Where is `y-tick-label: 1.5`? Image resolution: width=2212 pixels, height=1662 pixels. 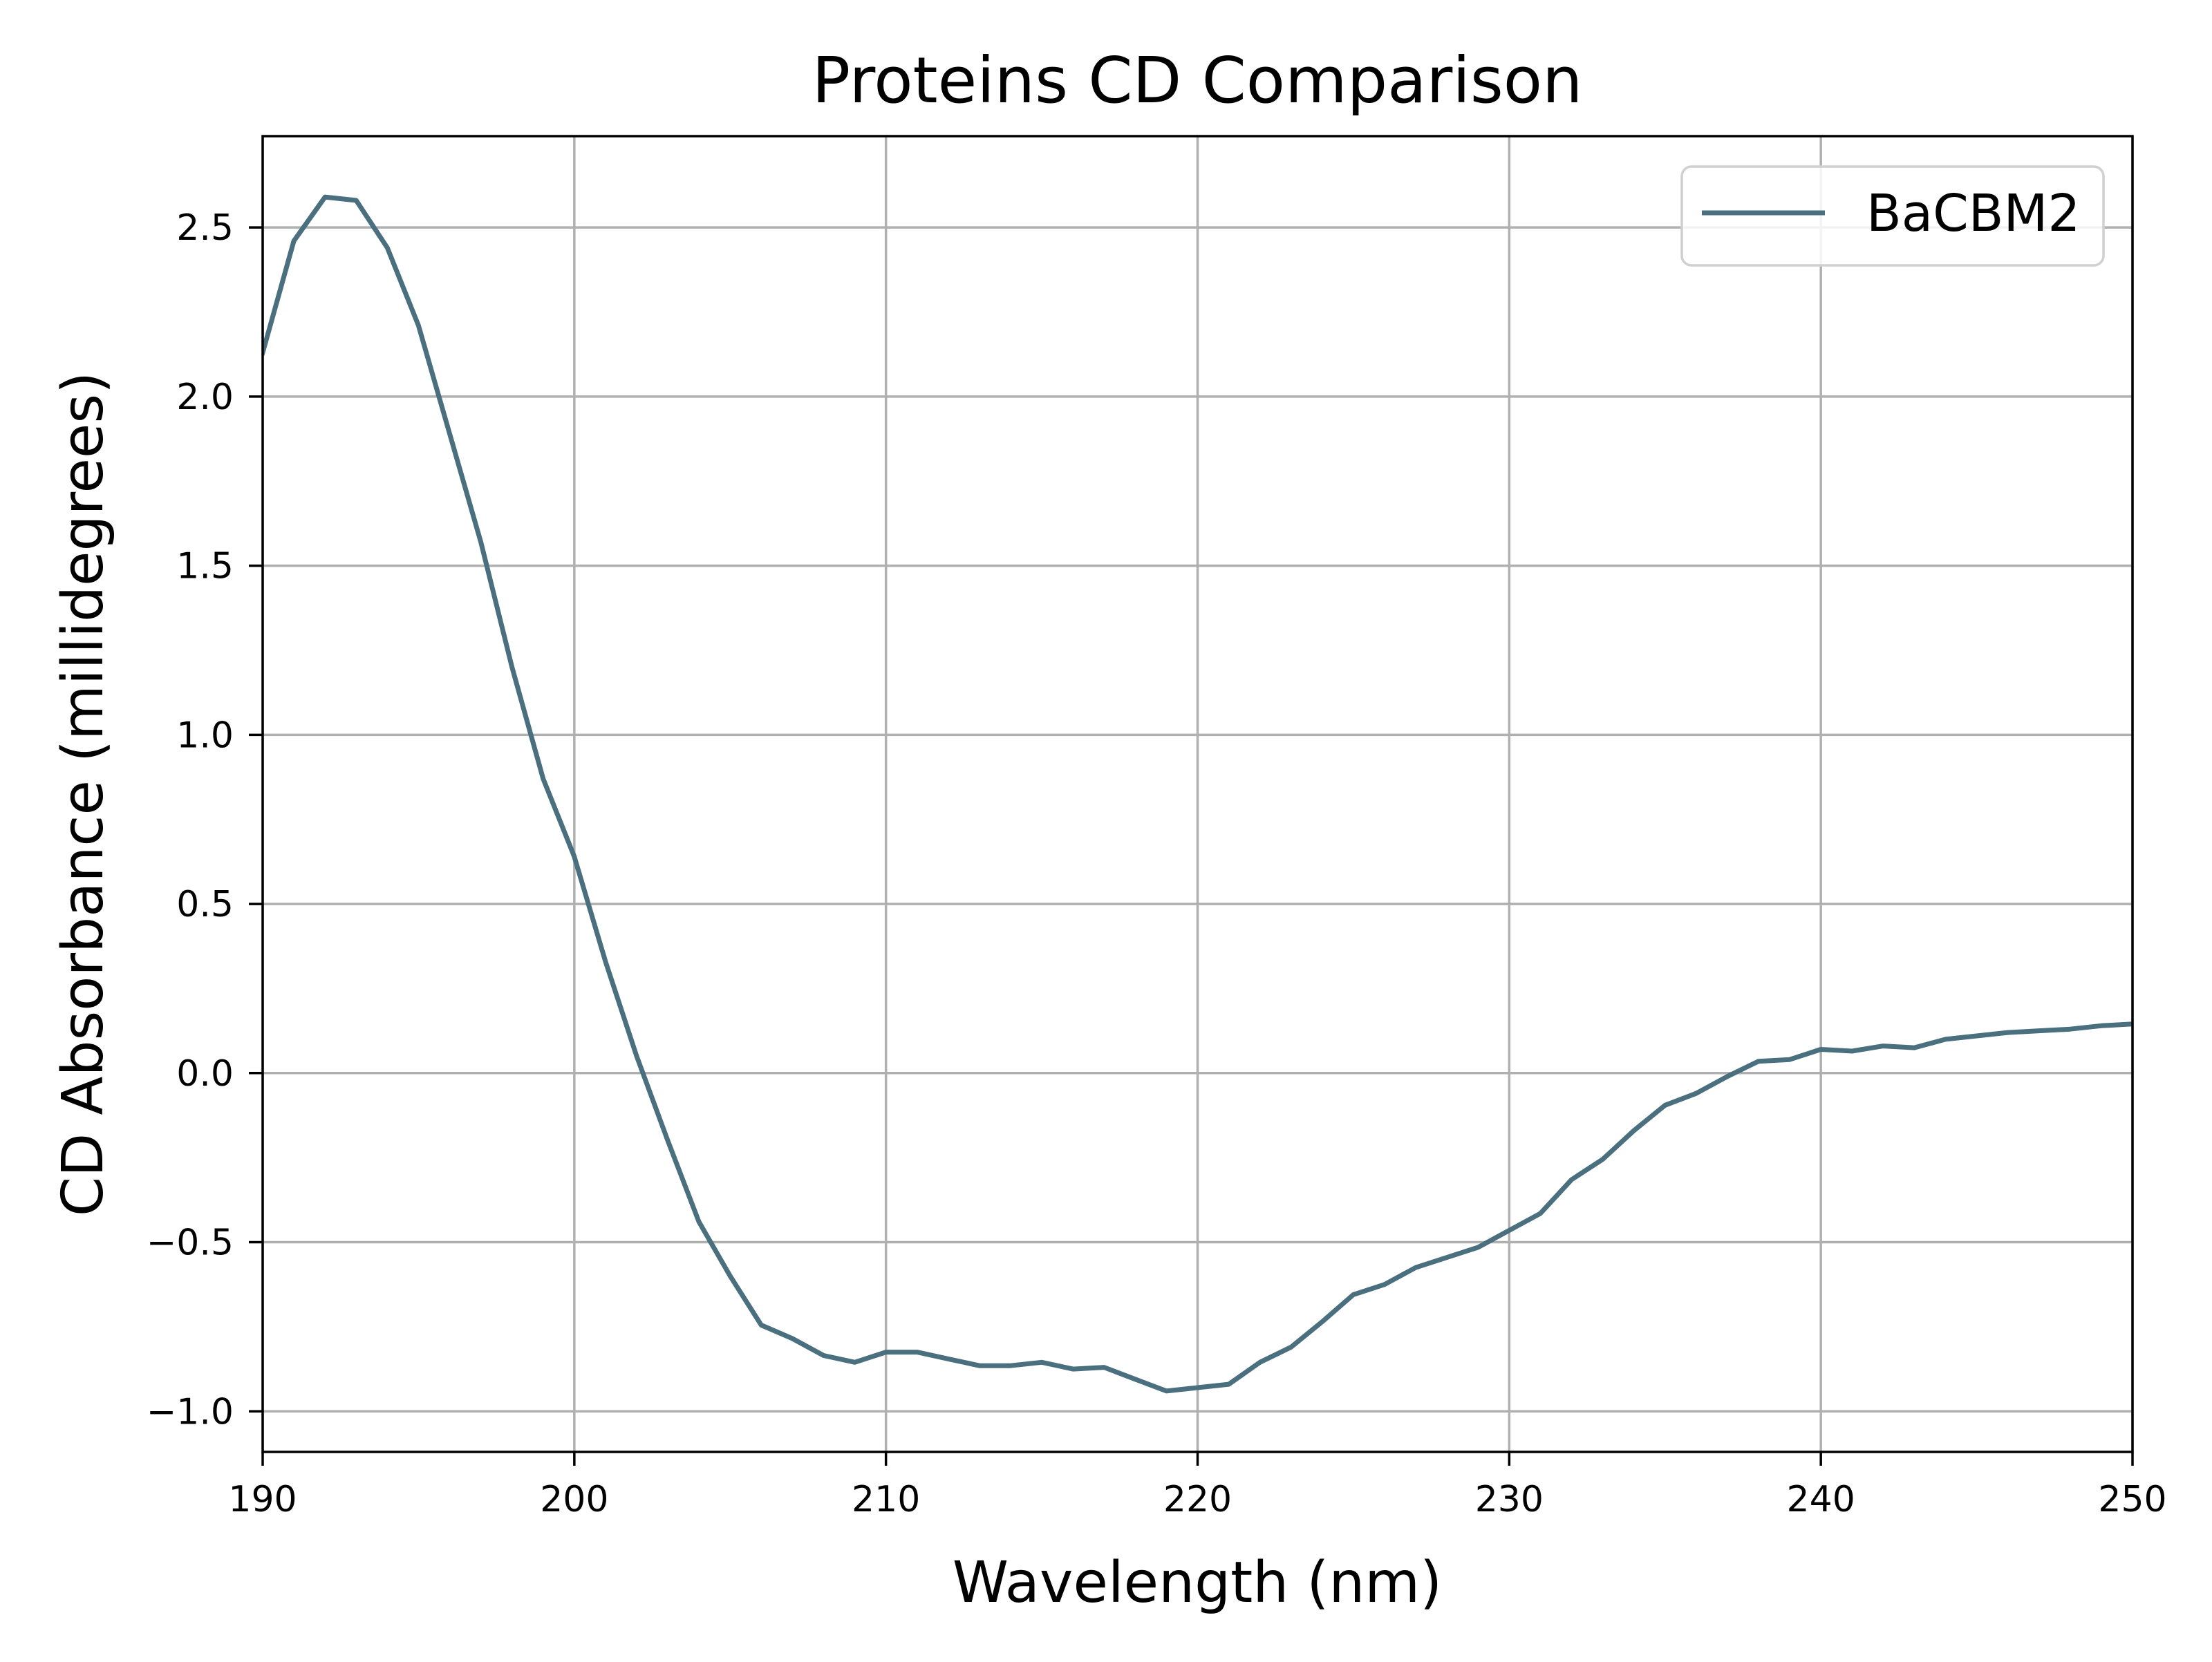 y-tick-label: 1.5 is located at coordinates (205, 566).